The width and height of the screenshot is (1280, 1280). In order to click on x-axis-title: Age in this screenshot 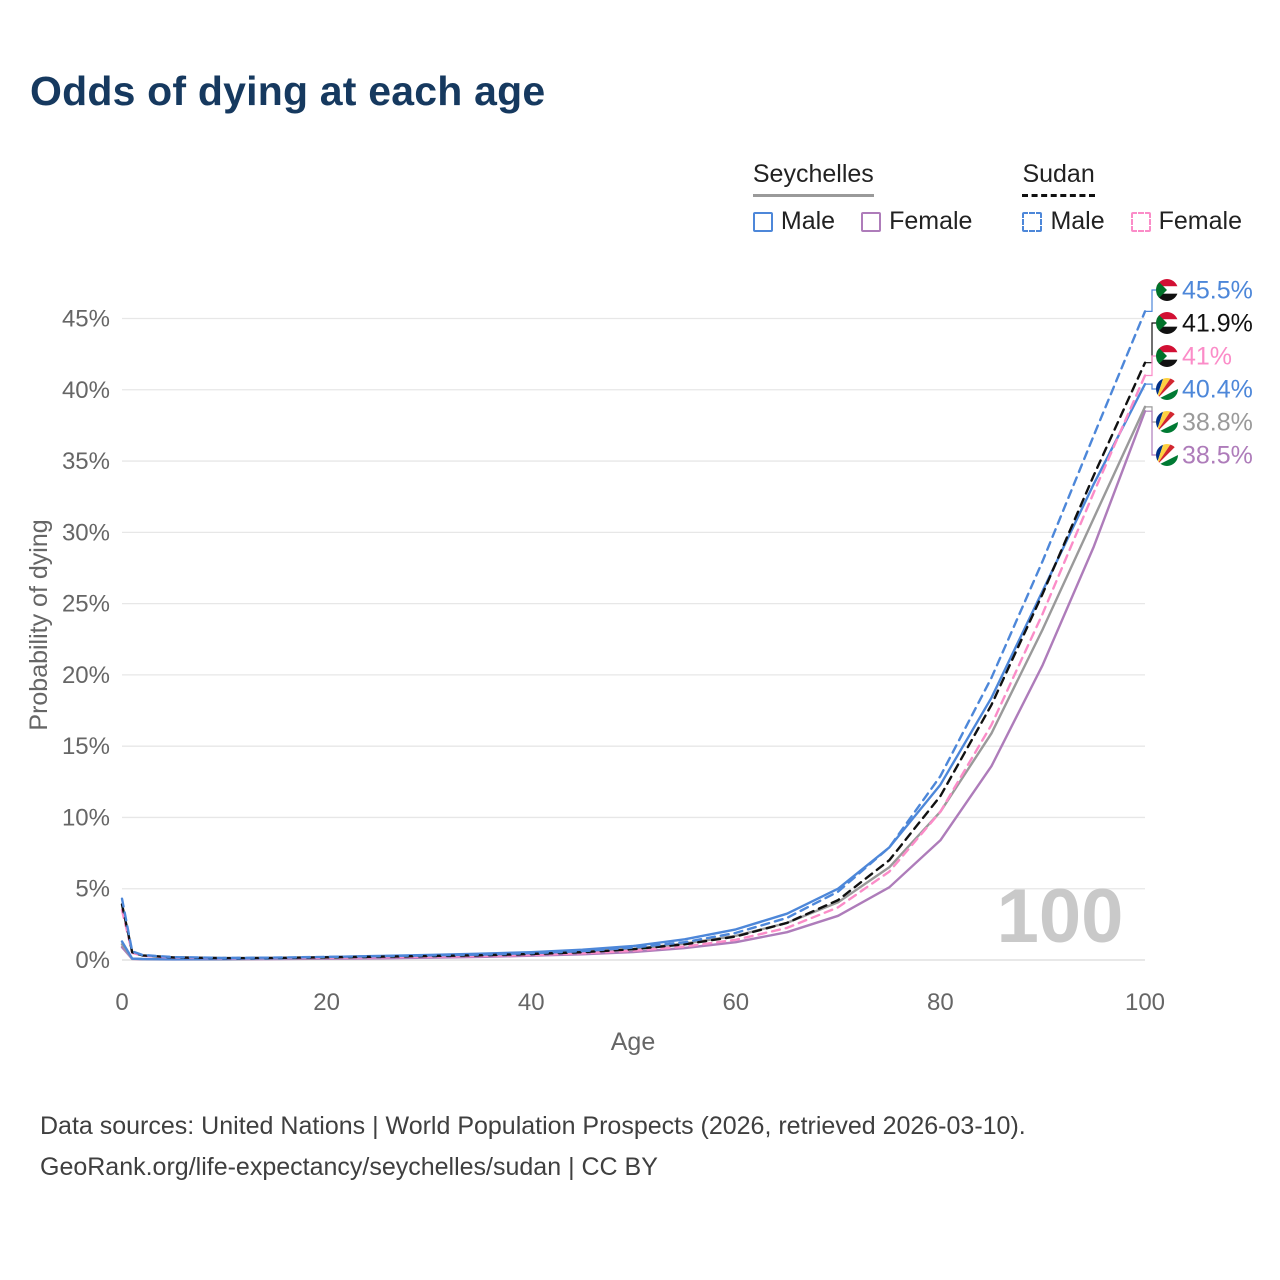, I will do `click(633, 1042)`.